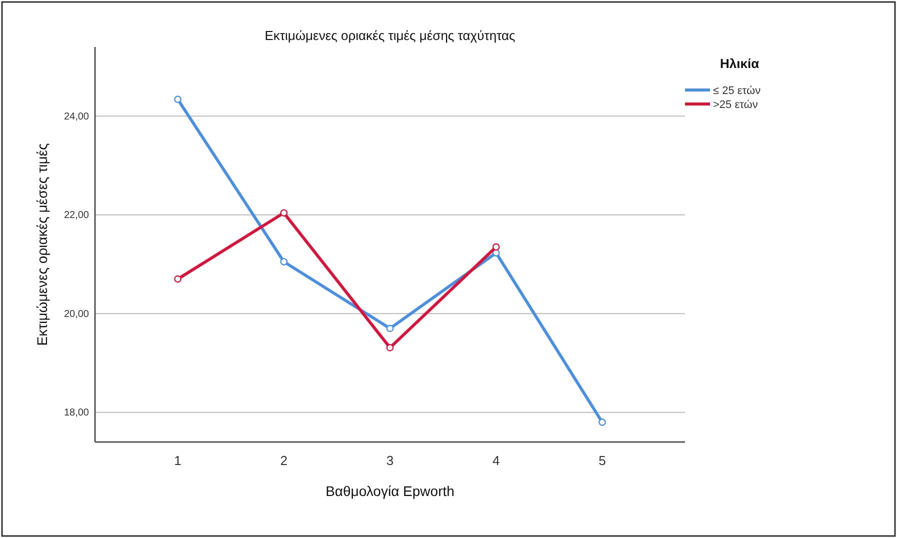 Image resolution: width=897 pixels, height=538 pixels. What do you see at coordinates (77, 314) in the screenshot?
I see `y-tick-label: 20,00` at bounding box center [77, 314].